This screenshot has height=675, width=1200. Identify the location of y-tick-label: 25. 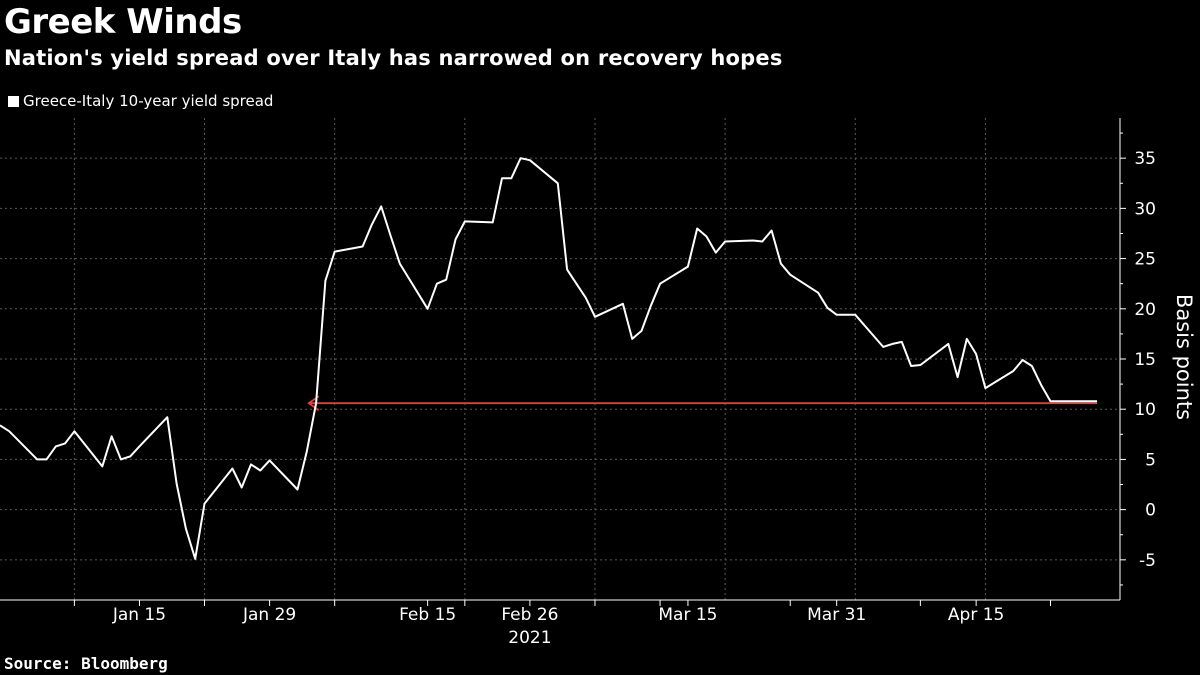
(1145, 260).